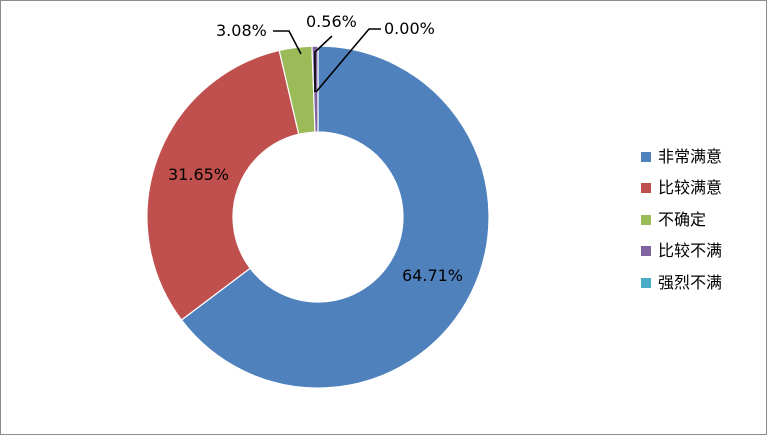  Describe the element at coordinates (690, 188) in the screenshot. I see `legend-label-1: 比较满意` at that location.